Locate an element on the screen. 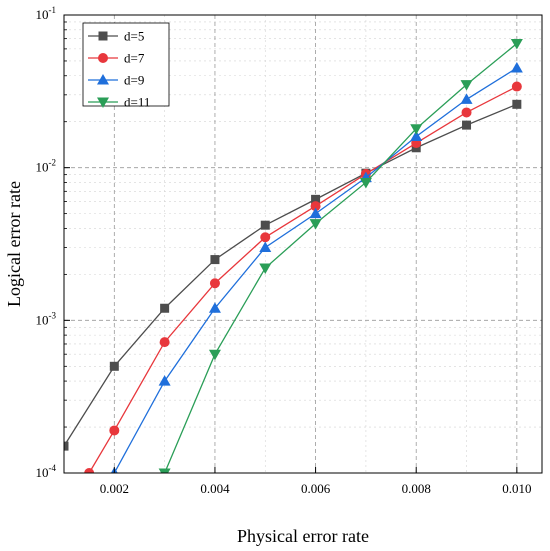 Image resolution: width=550 pixels, height=551 pixels. y-tick-label: 10⁻¹ is located at coordinates (46, 13).